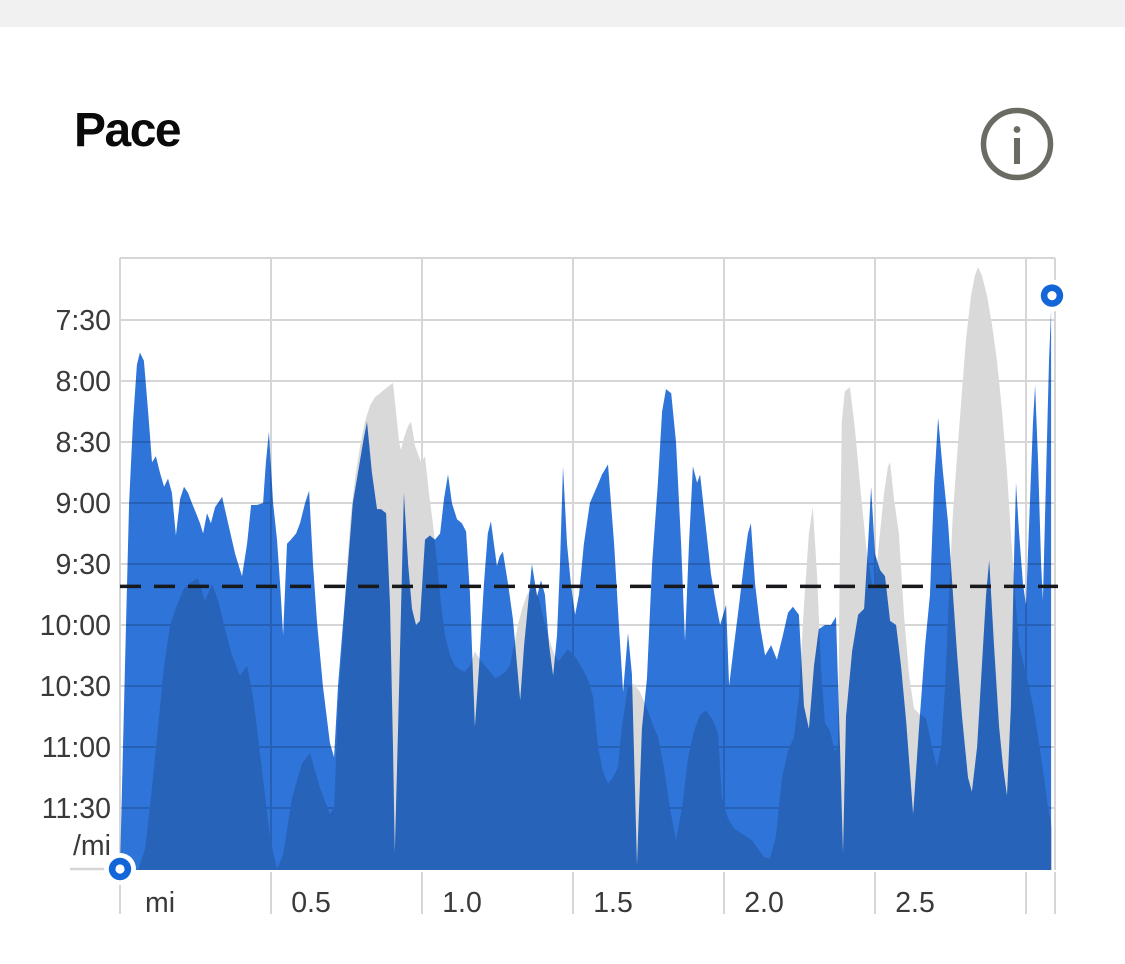  I want to click on y-tick-label: 10:30, so click(75, 687).